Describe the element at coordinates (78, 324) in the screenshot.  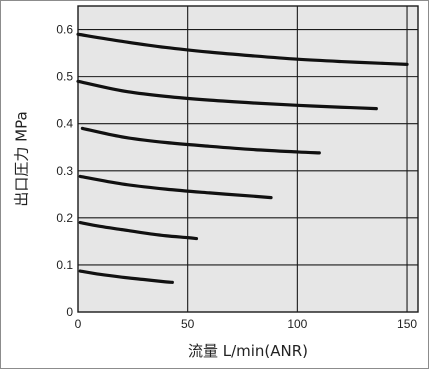
I see `x-tick-label: 0` at that location.